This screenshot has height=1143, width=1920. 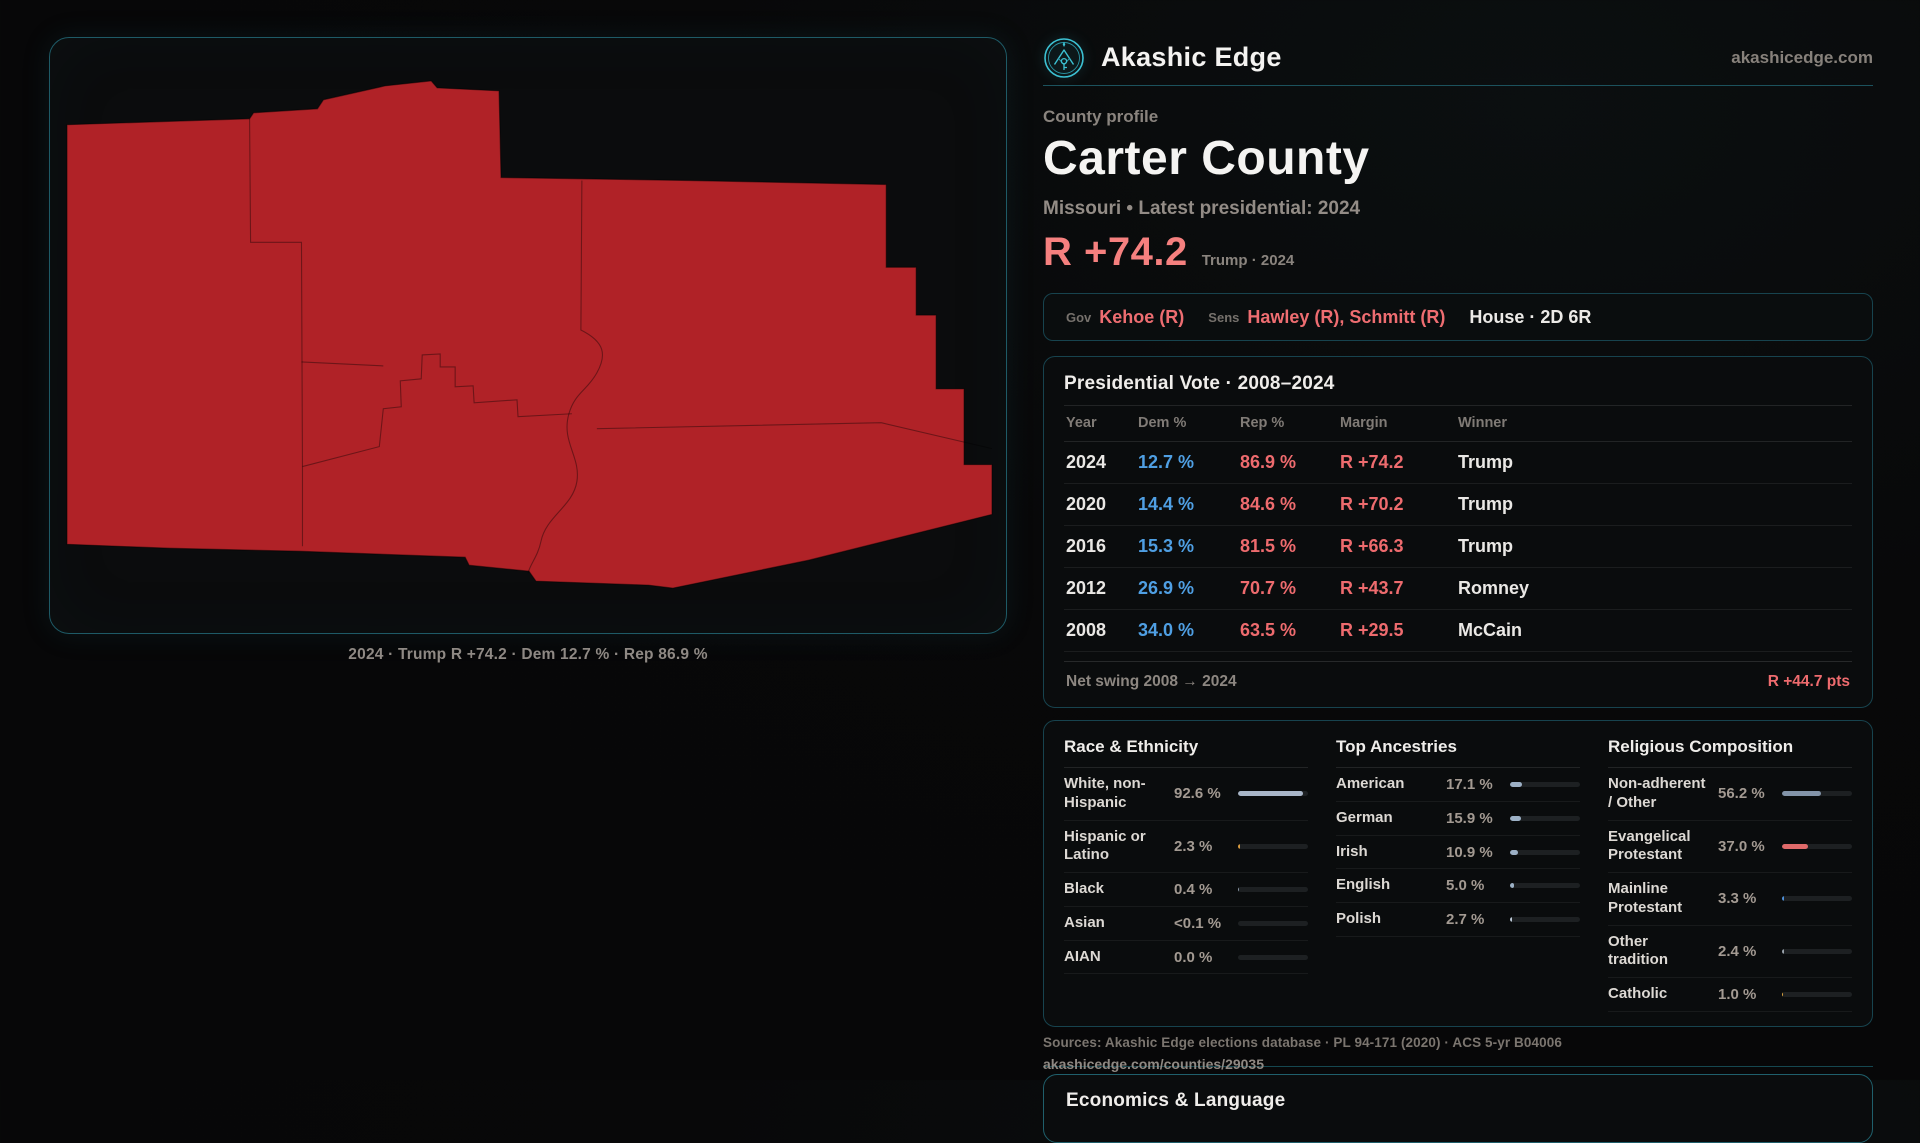 What do you see at coordinates (1654, 423) in the screenshot?
I see `col-winner: Winner` at bounding box center [1654, 423].